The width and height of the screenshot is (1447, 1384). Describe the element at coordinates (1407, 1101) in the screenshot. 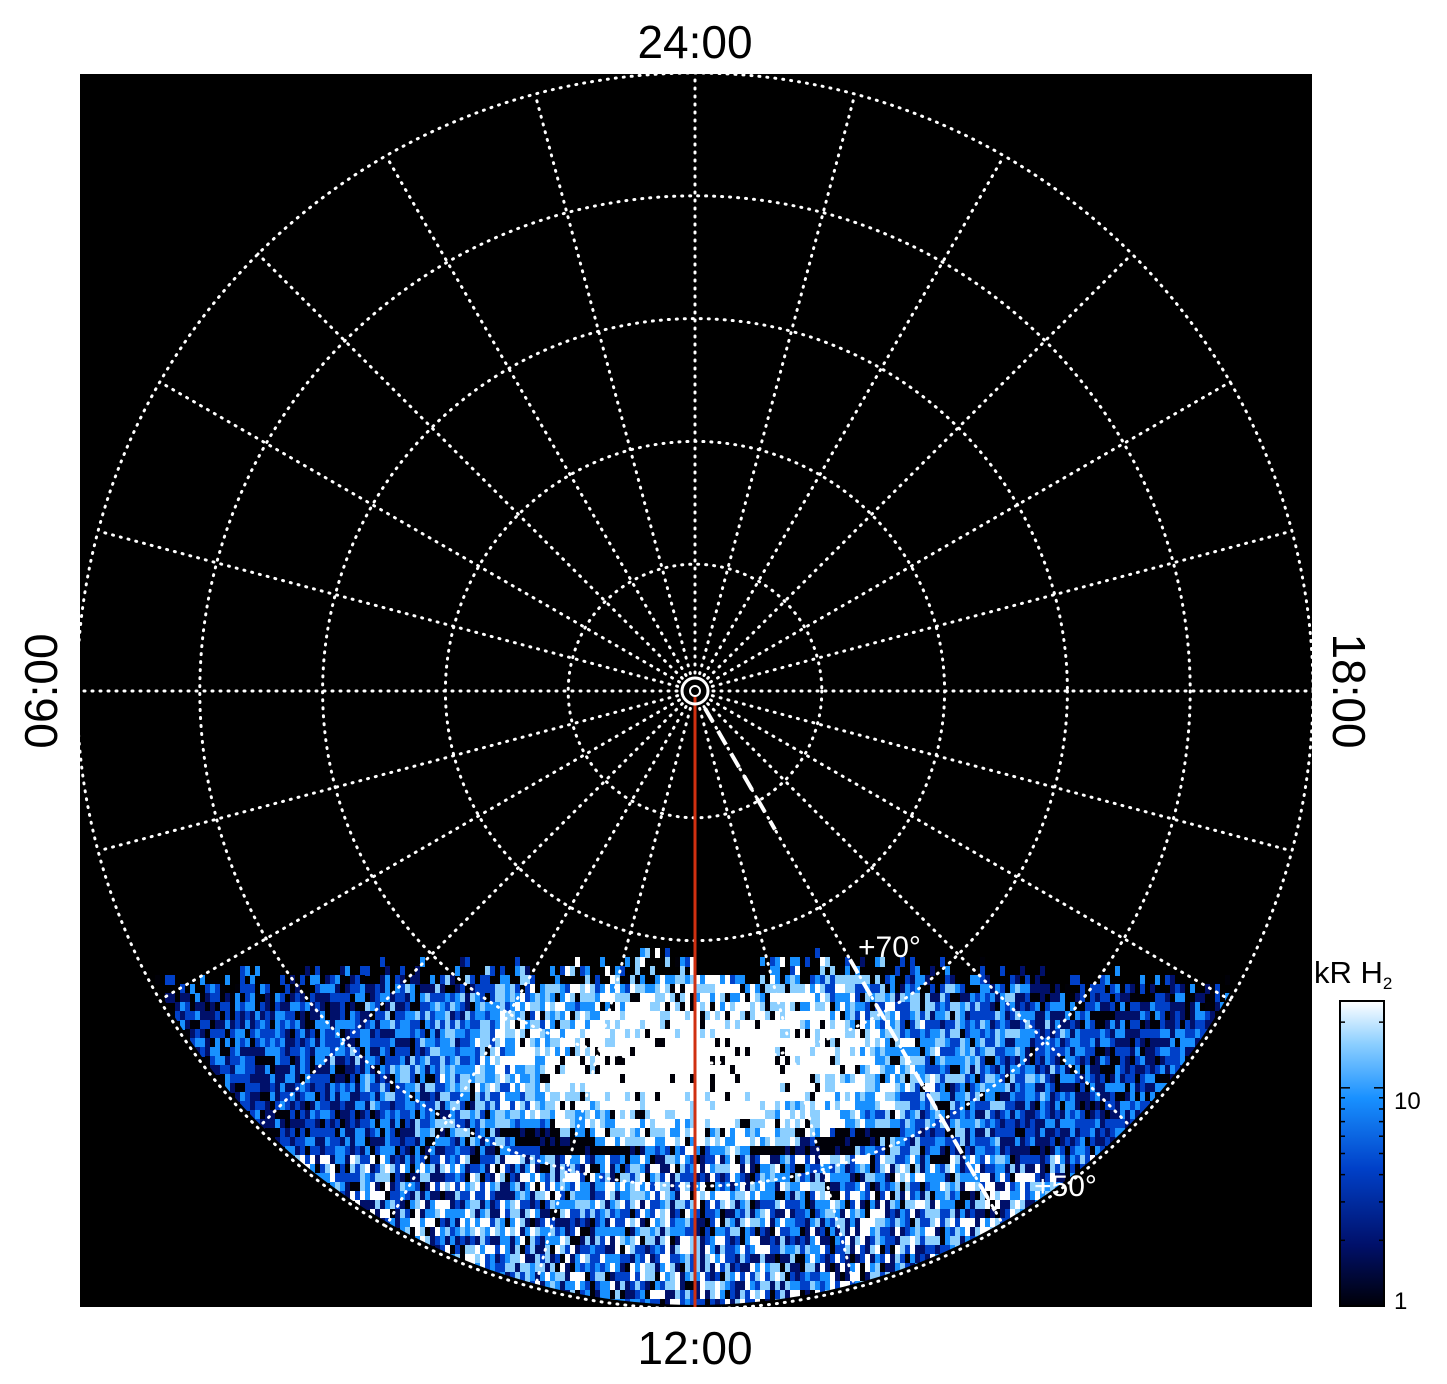

I see `colorbar-tick-label-10: 10` at that location.